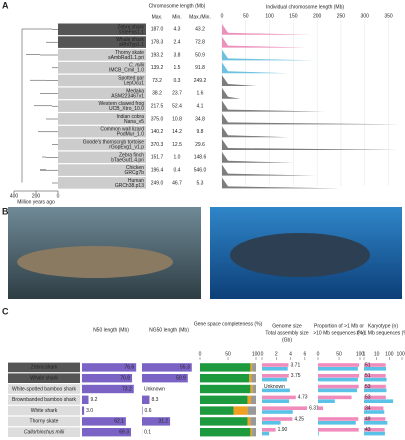  I want to click on species-name: Spotted gar, so click(131, 79).